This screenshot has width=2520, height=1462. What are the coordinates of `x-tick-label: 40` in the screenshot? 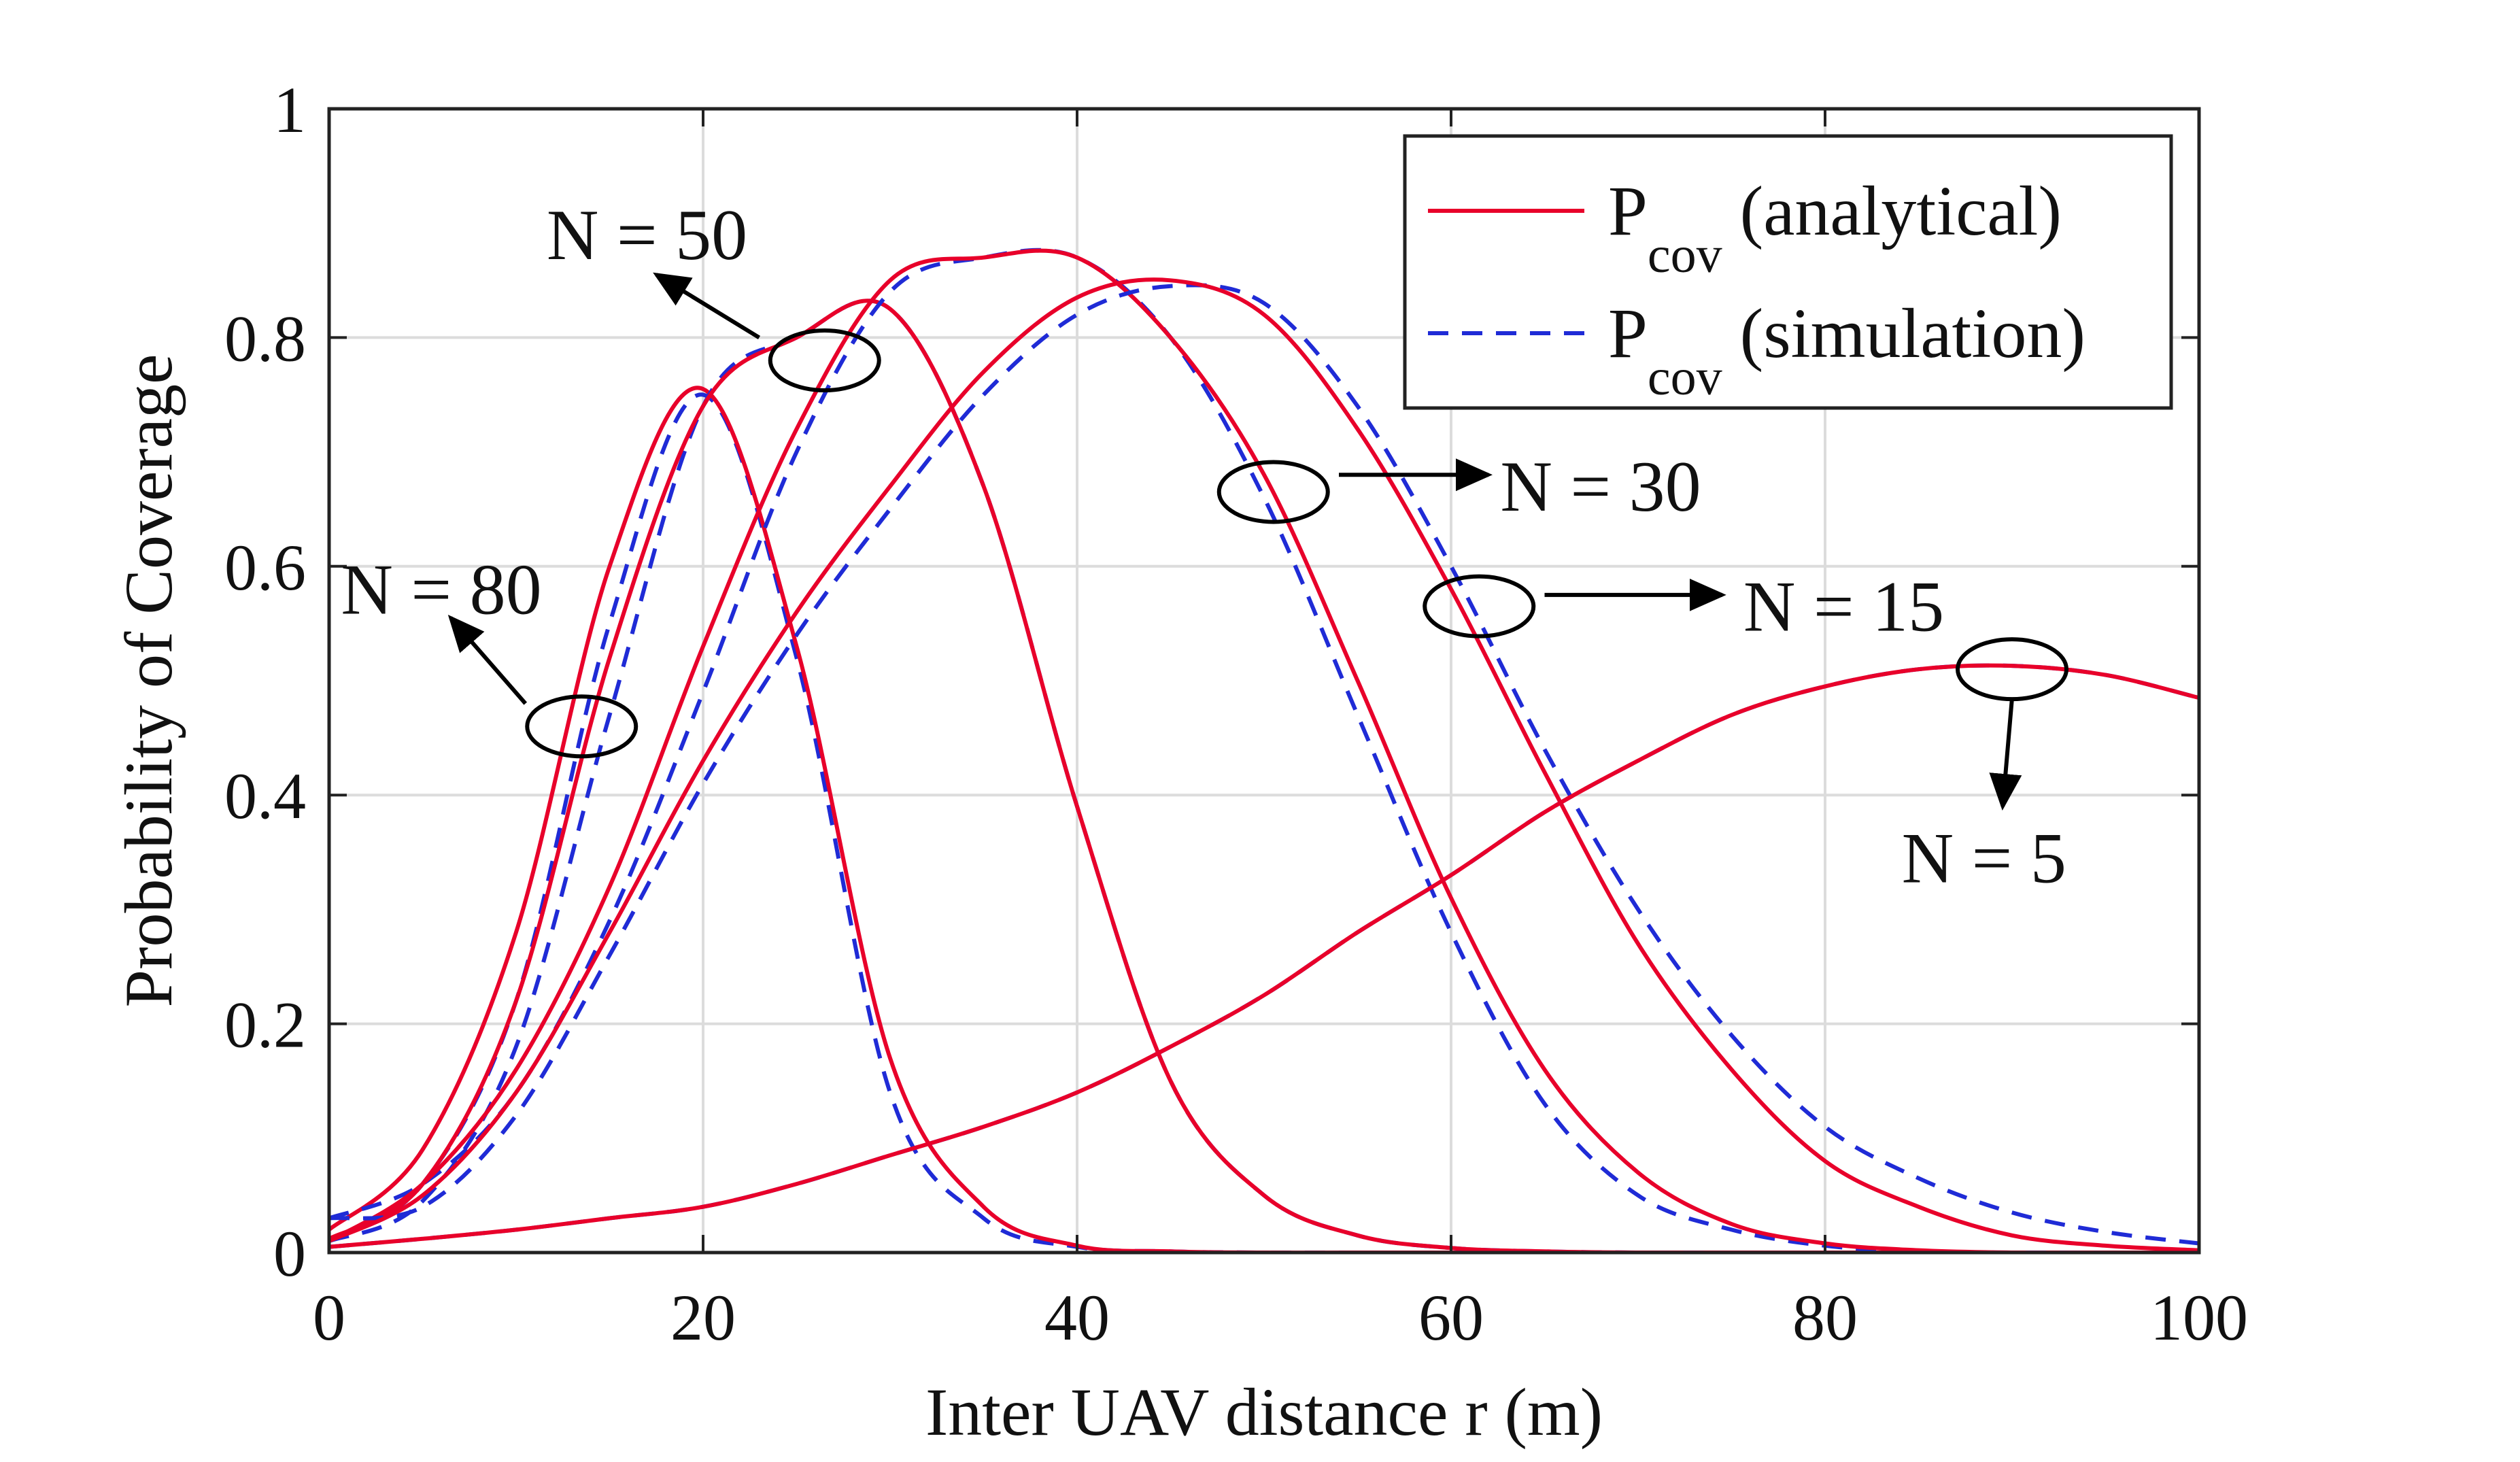 It's located at (1077, 1318).